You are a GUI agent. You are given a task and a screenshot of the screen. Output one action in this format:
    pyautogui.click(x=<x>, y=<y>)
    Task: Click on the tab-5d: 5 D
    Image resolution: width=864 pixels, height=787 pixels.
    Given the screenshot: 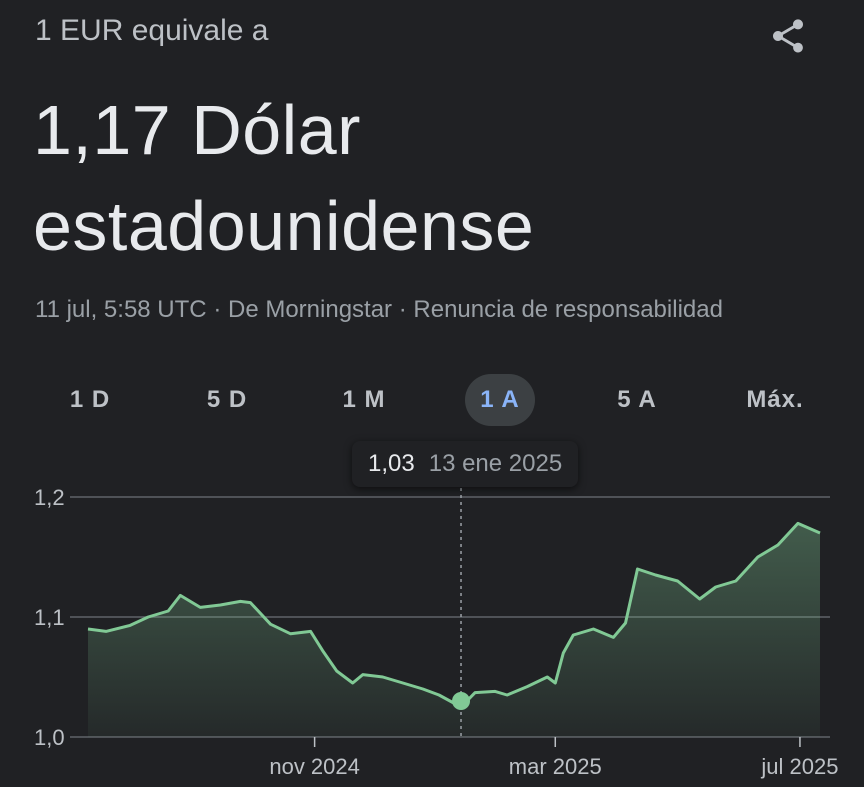 What is the action you would take?
    pyautogui.click(x=227, y=399)
    